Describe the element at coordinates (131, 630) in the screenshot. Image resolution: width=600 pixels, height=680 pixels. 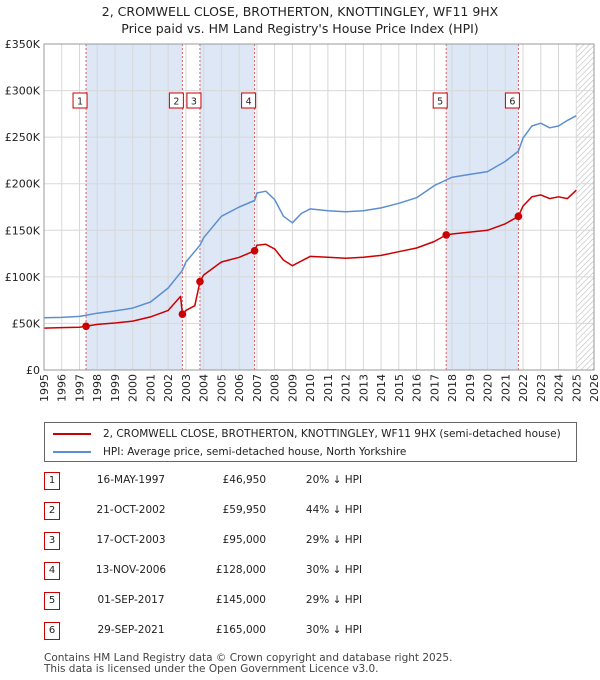
I see `row-date: 29-SEP-2021` at that location.